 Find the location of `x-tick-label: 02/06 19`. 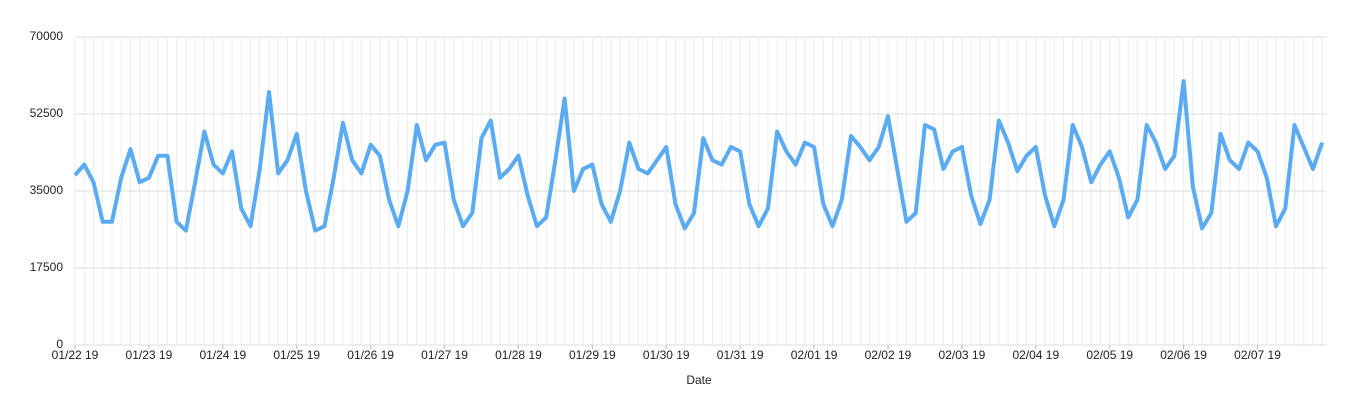

x-tick-label: 02/06 19 is located at coordinates (1183, 355).